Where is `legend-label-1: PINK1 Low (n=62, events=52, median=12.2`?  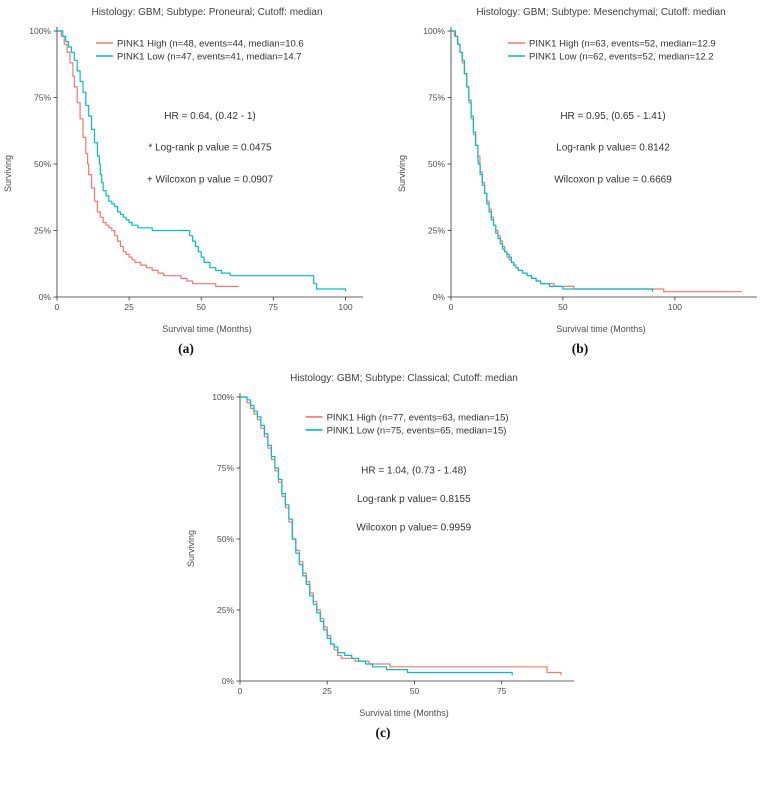
legend-label-1: PINK1 Low (n=62, events=52, median=12.2 is located at coordinates (621, 57).